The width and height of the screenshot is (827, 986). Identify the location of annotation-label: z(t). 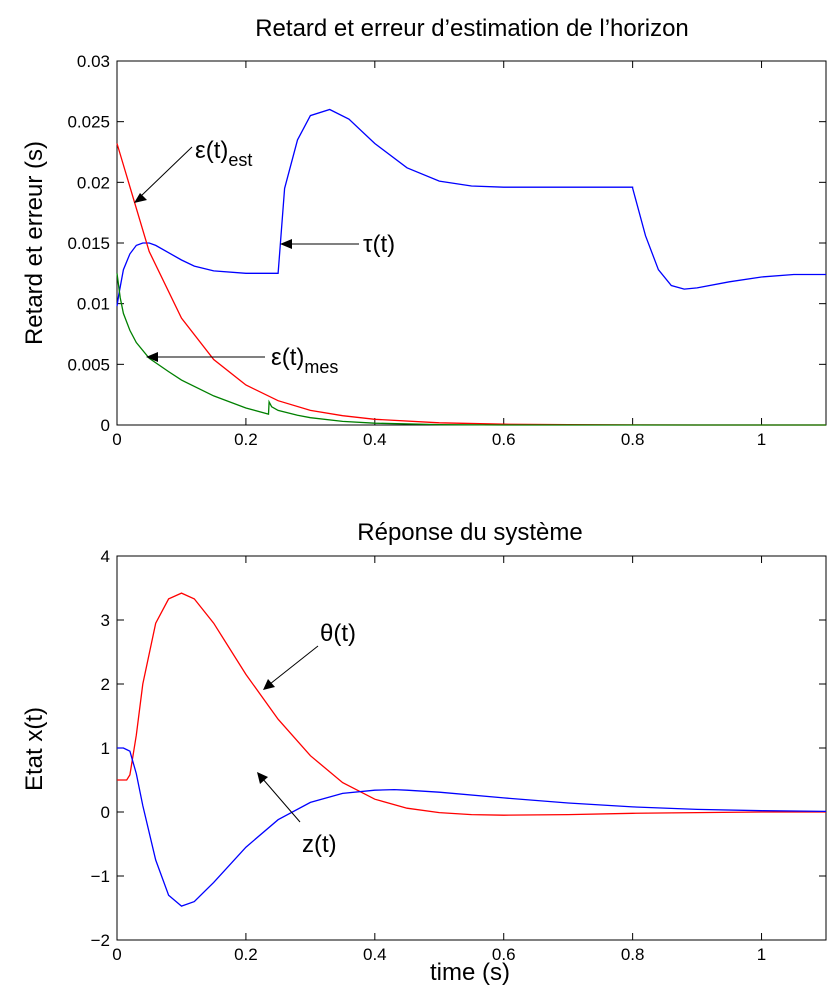
(319, 844).